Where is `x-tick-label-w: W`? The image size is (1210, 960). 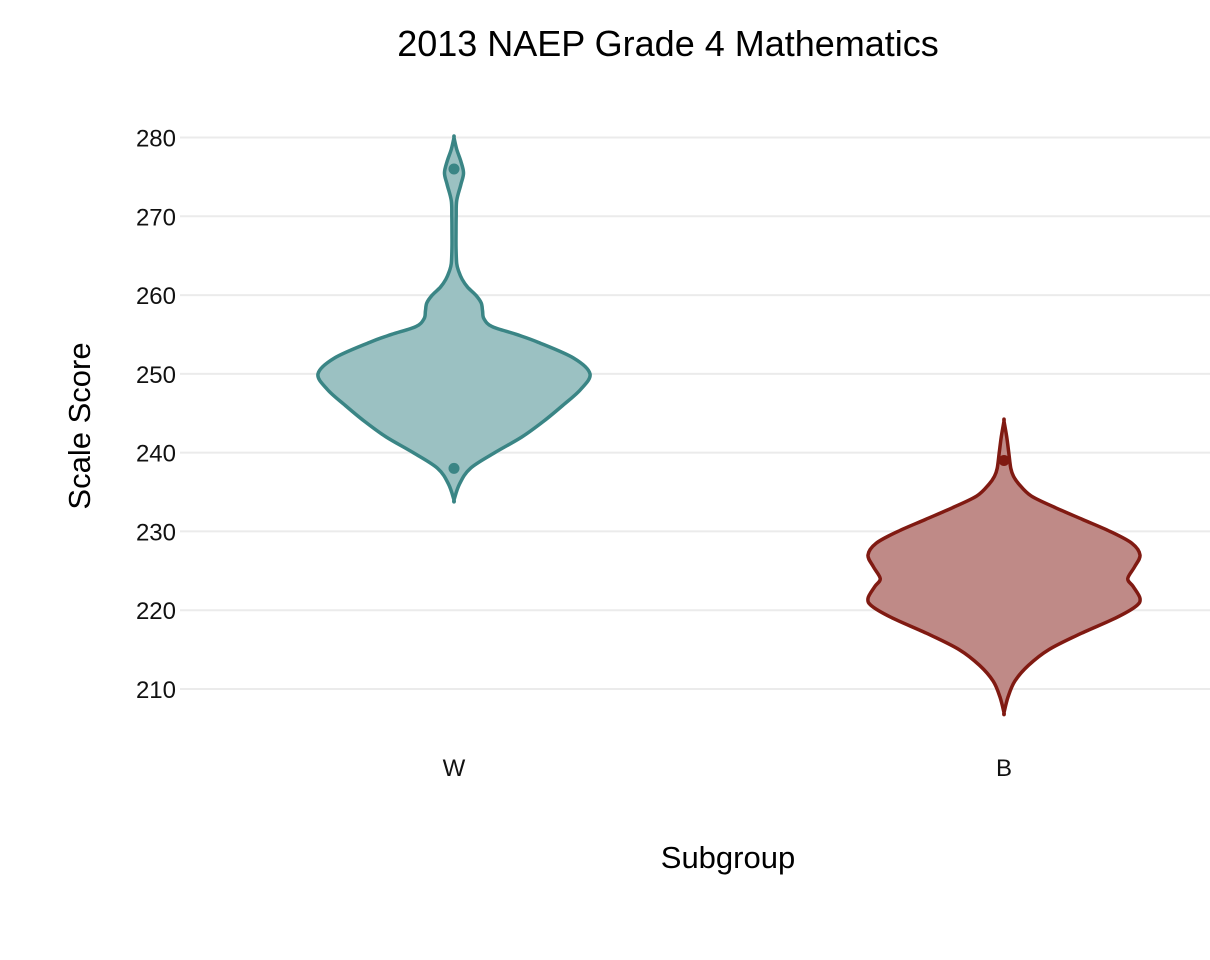
x-tick-label-w: W is located at coordinates (454, 768).